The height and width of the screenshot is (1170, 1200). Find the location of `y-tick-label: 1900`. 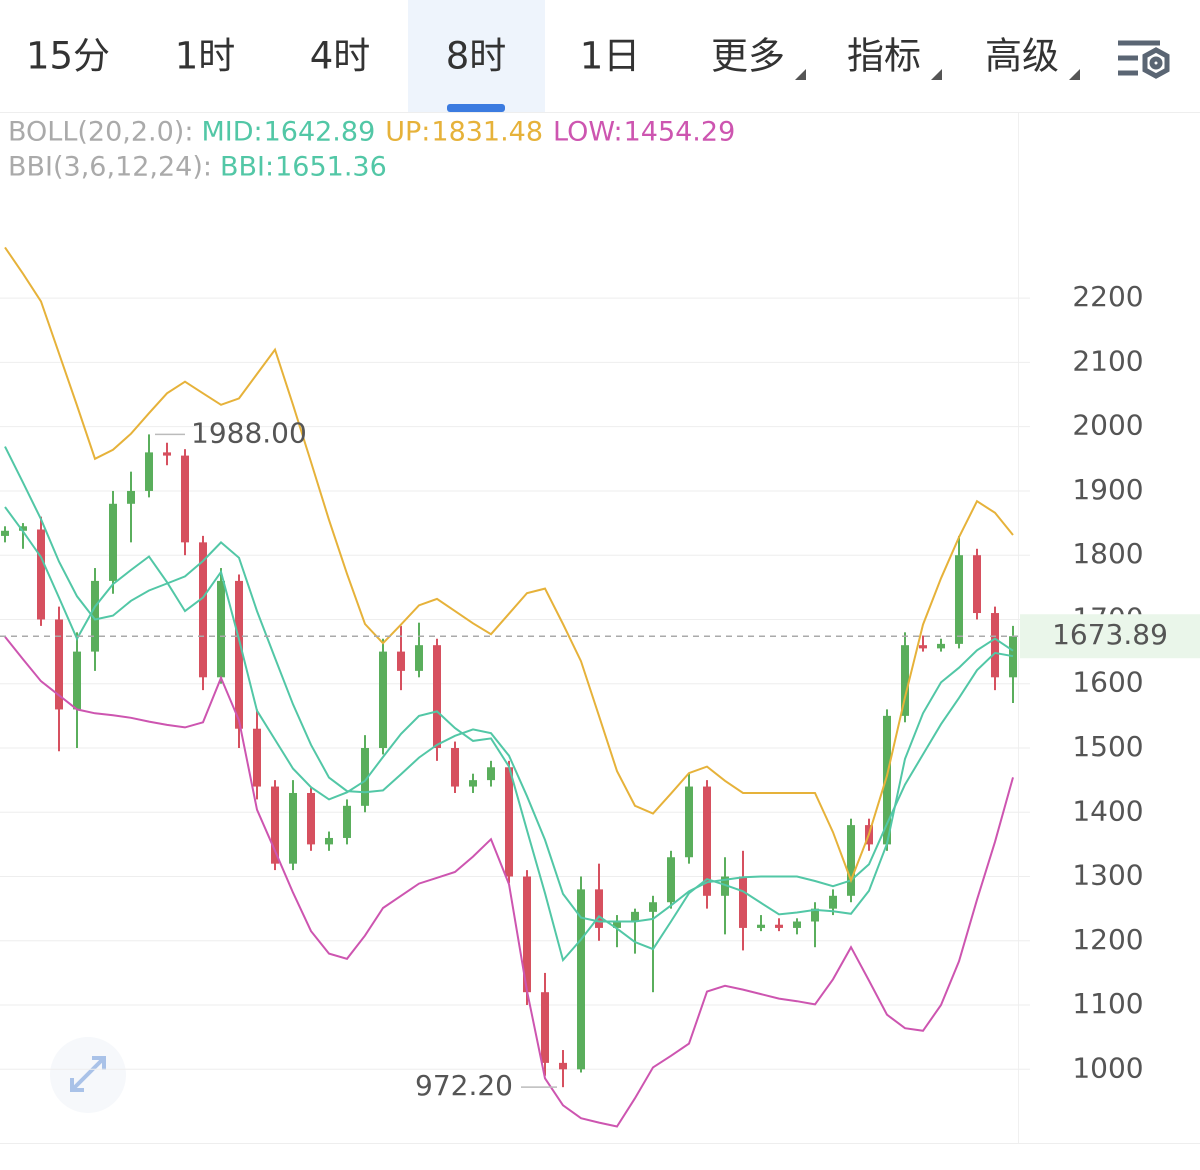

y-tick-label: 1900 is located at coordinates (1107, 489).